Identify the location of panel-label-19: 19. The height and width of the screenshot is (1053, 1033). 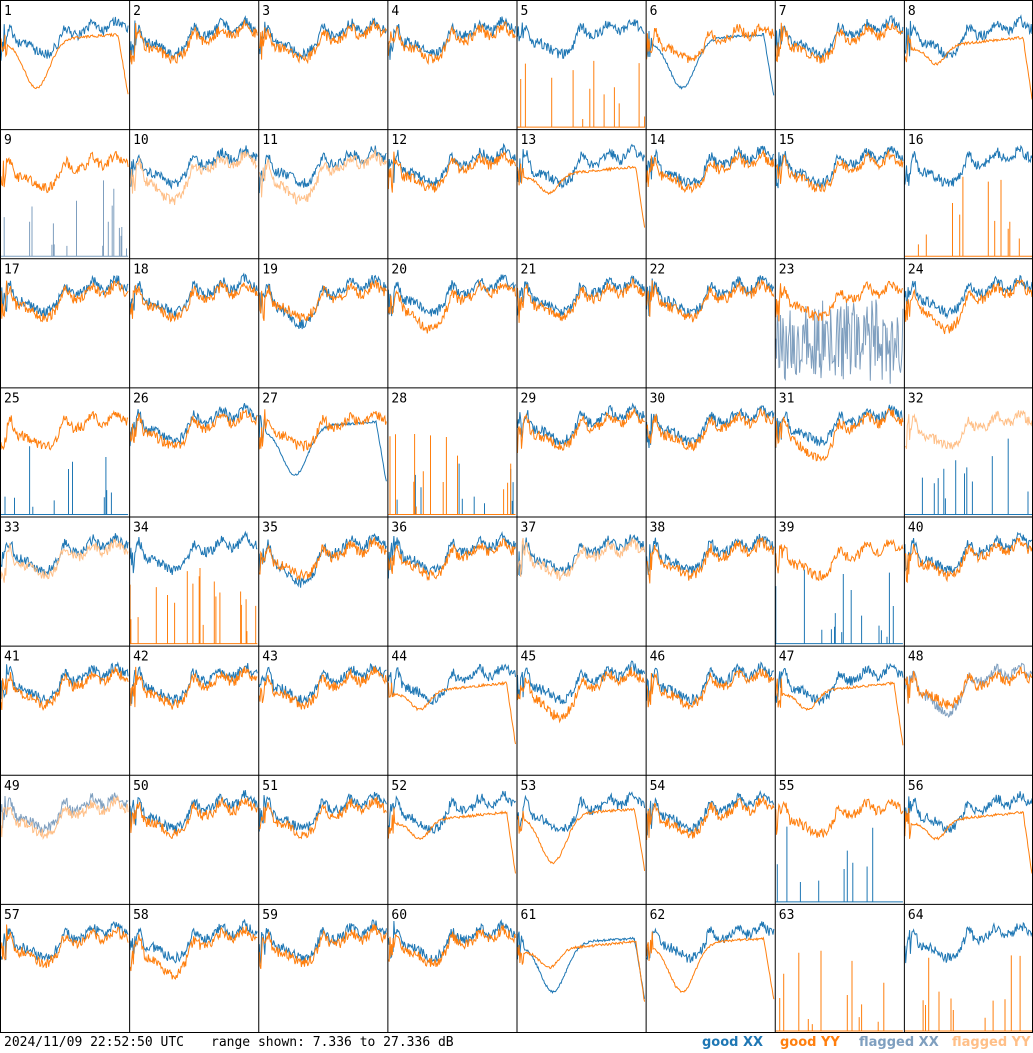
(270, 269).